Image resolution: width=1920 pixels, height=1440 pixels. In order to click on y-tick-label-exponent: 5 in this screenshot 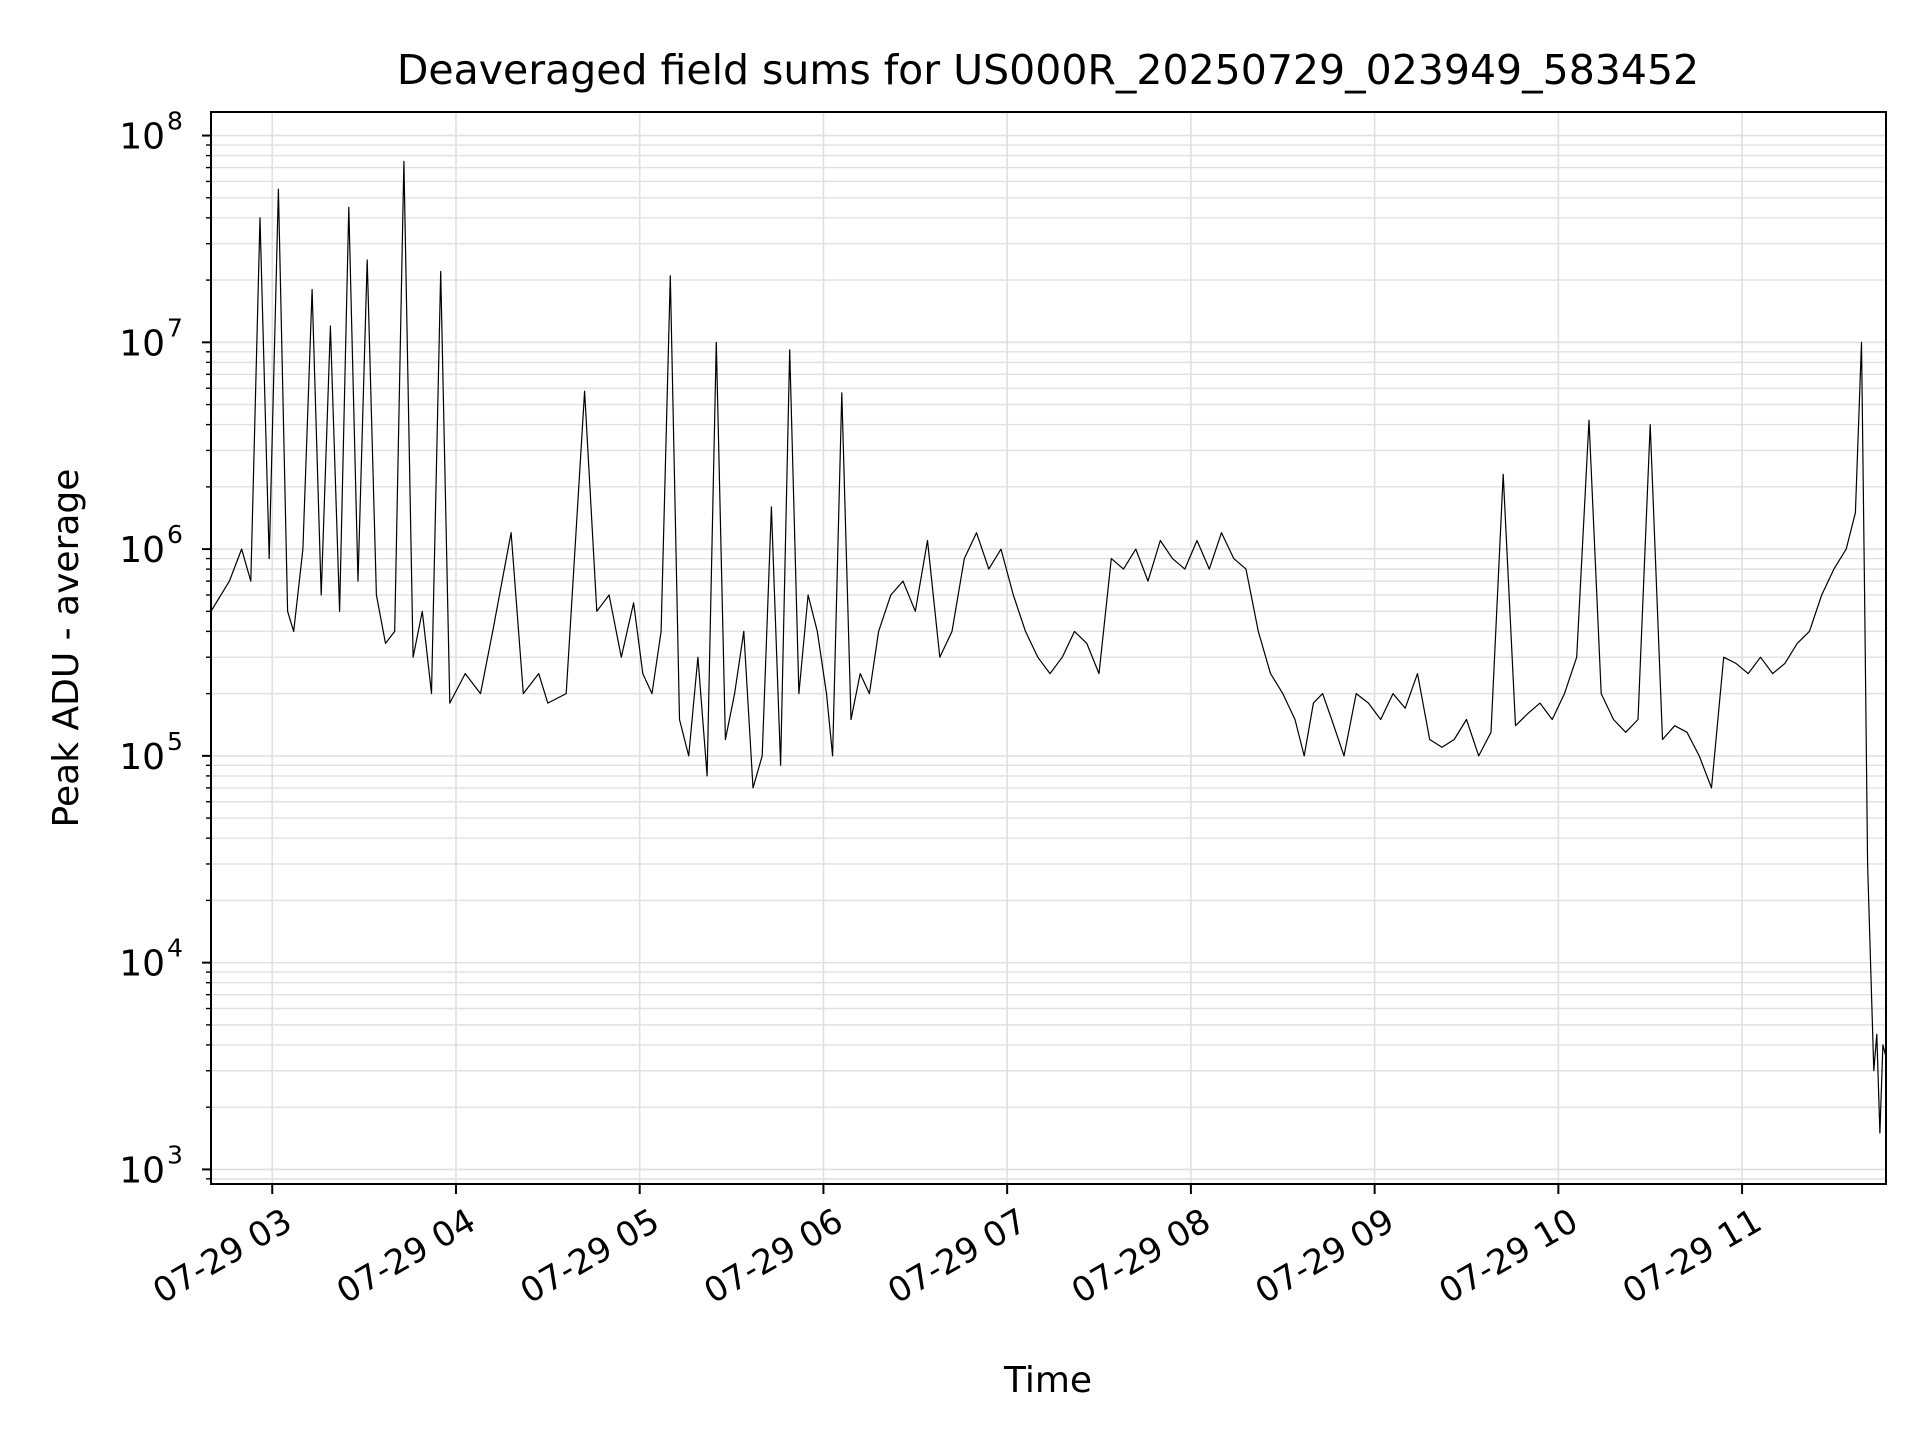, I will do `click(175, 741)`.